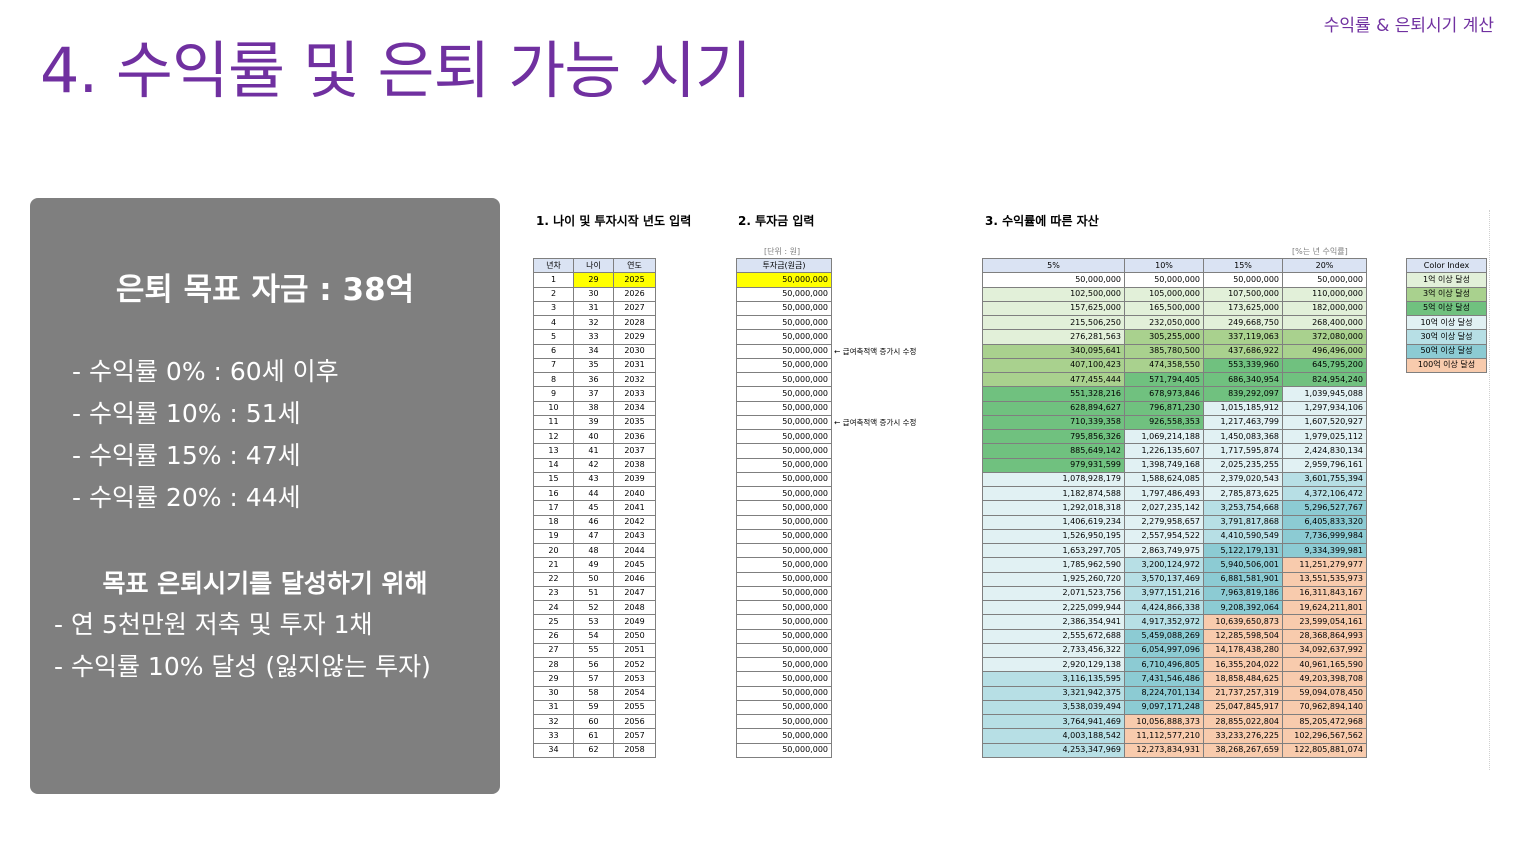 This screenshot has height=855, width=1520. Describe the element at coordinates (593, 451) in the screenshot. I see `age-cell: 41` at that location.